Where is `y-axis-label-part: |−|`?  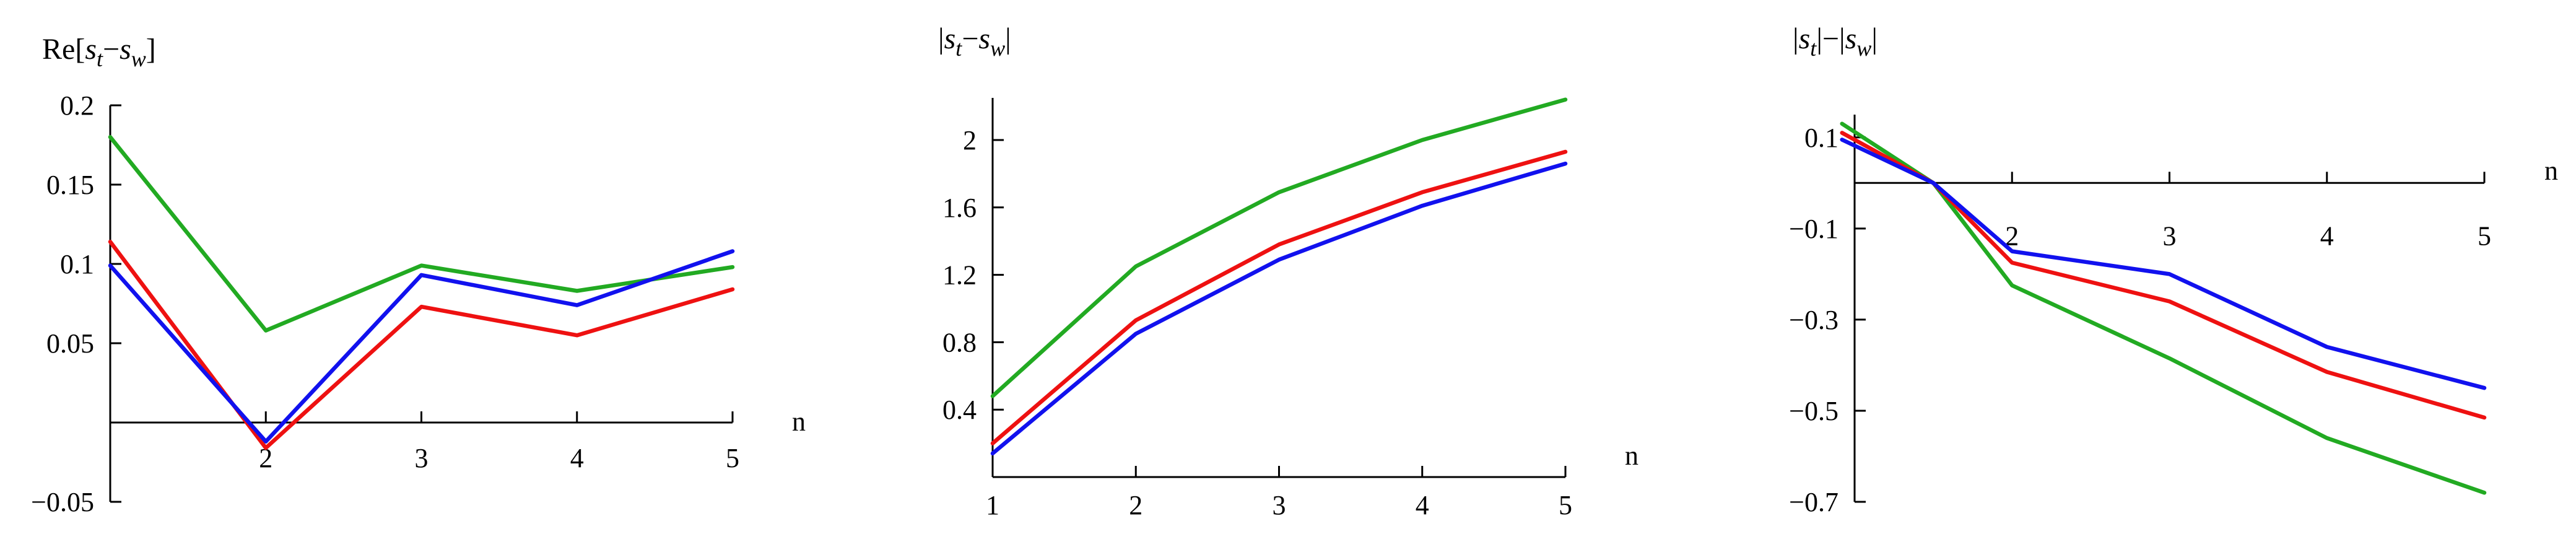
y-axis-label-part: |−| is located at coordinates (1830, 38).